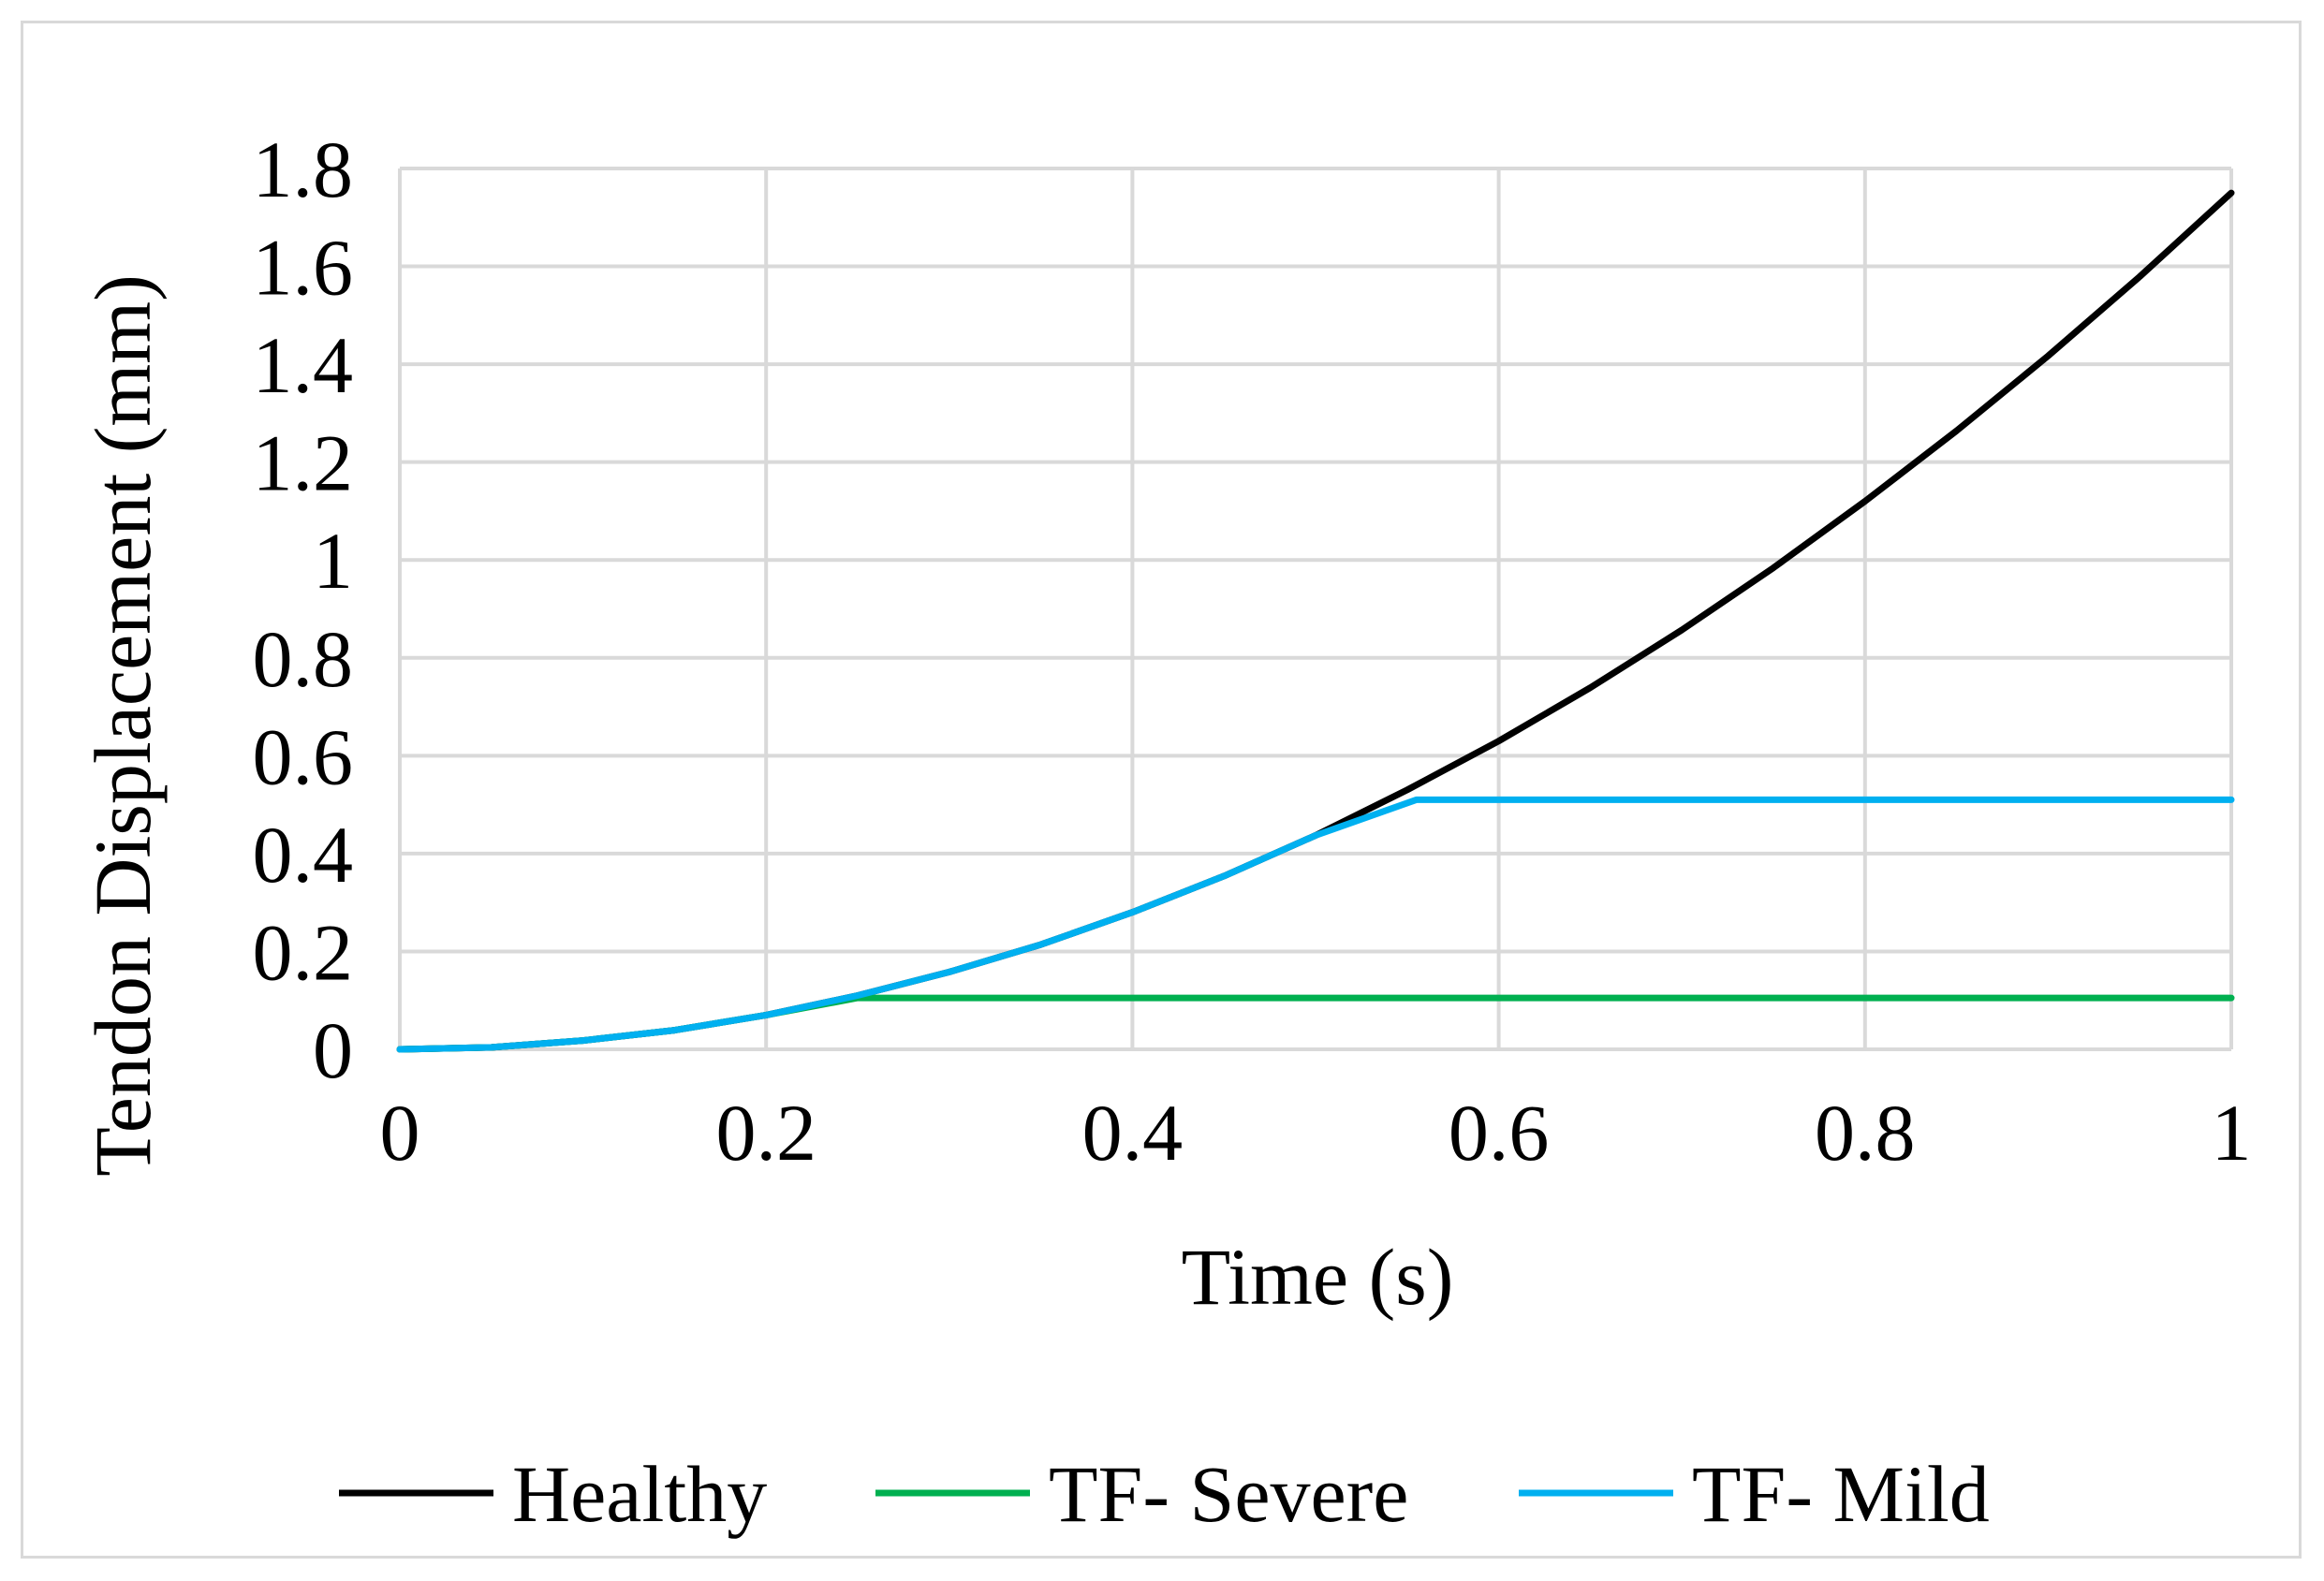 Image resolution: width=2324 pixels, height=1581 pixels. I want to click on series-line-tf-severe, so click(1315, 1023).